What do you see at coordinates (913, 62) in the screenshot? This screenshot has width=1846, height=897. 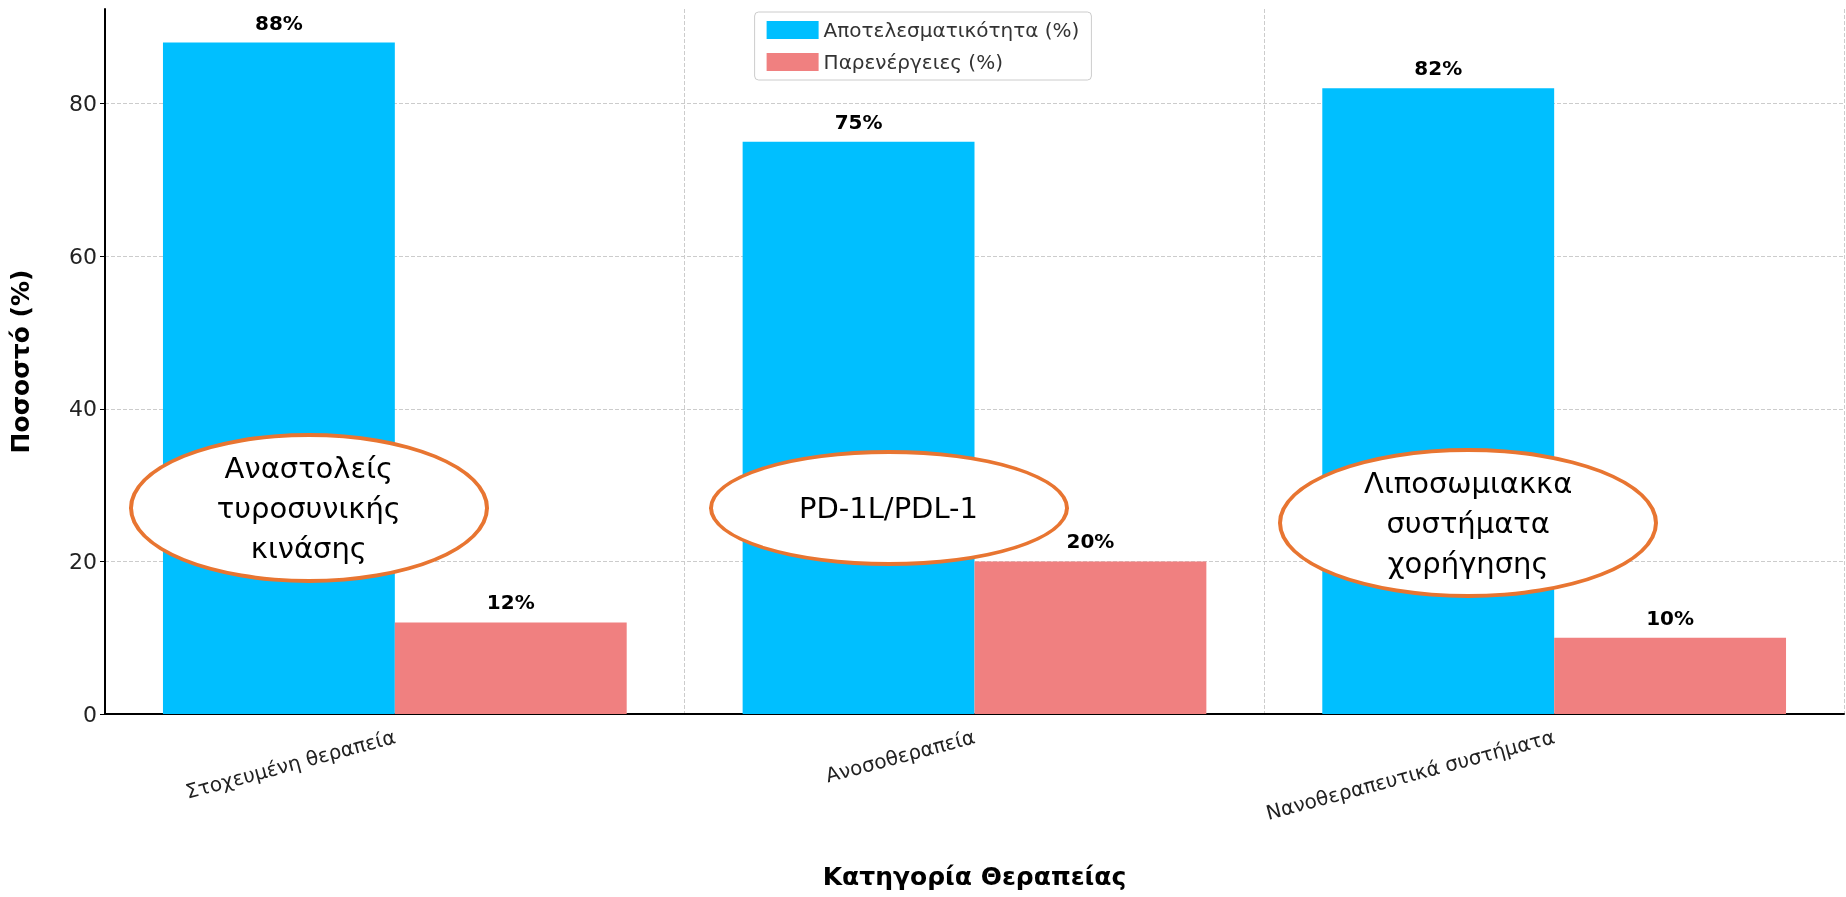 I see `legend-label: Παρενέργειες (%)` at bounding box center [913, 62].